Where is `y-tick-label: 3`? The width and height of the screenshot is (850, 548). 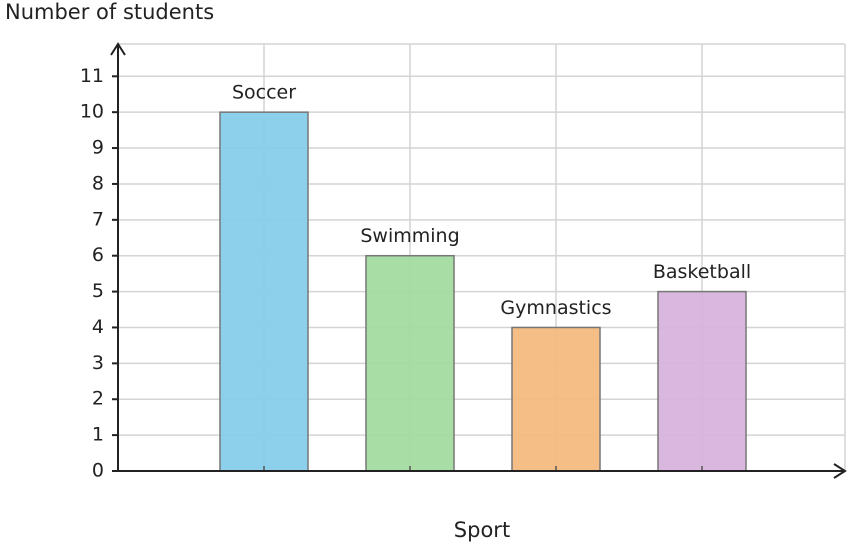
y-tick-label: 3 is located at coordinates (98, 363).